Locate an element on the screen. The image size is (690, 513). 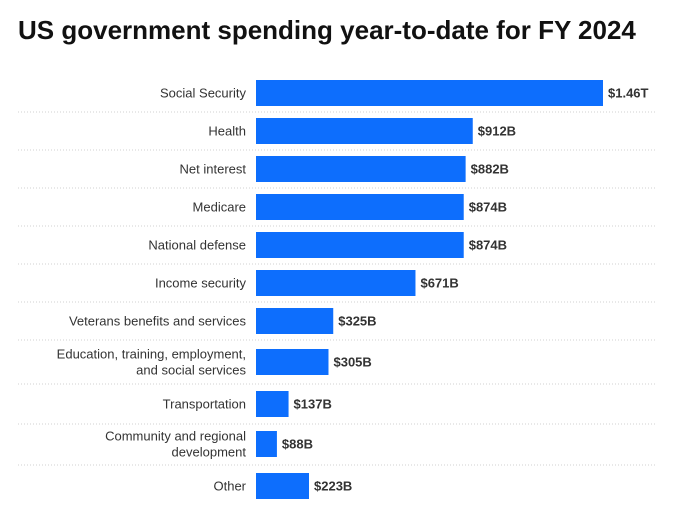
value-label: $305B is located at coordinates (352, 362).